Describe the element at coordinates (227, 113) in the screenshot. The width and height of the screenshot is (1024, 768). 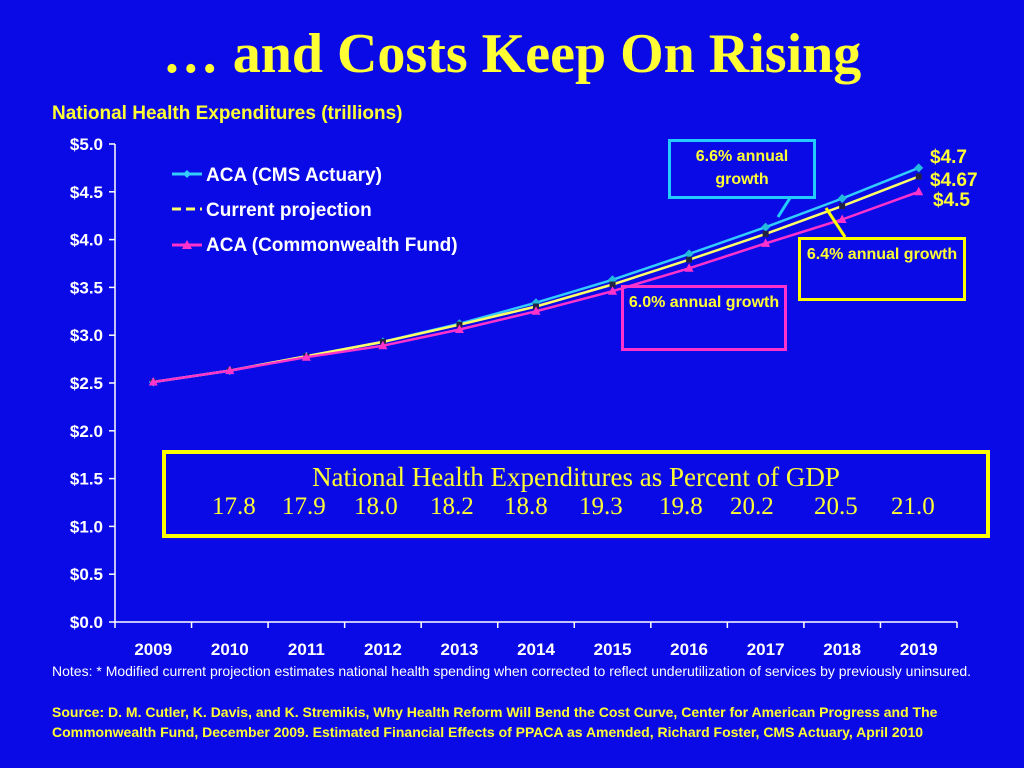
I see `chart-title: National Health Expenditures (trillions)` at that location.